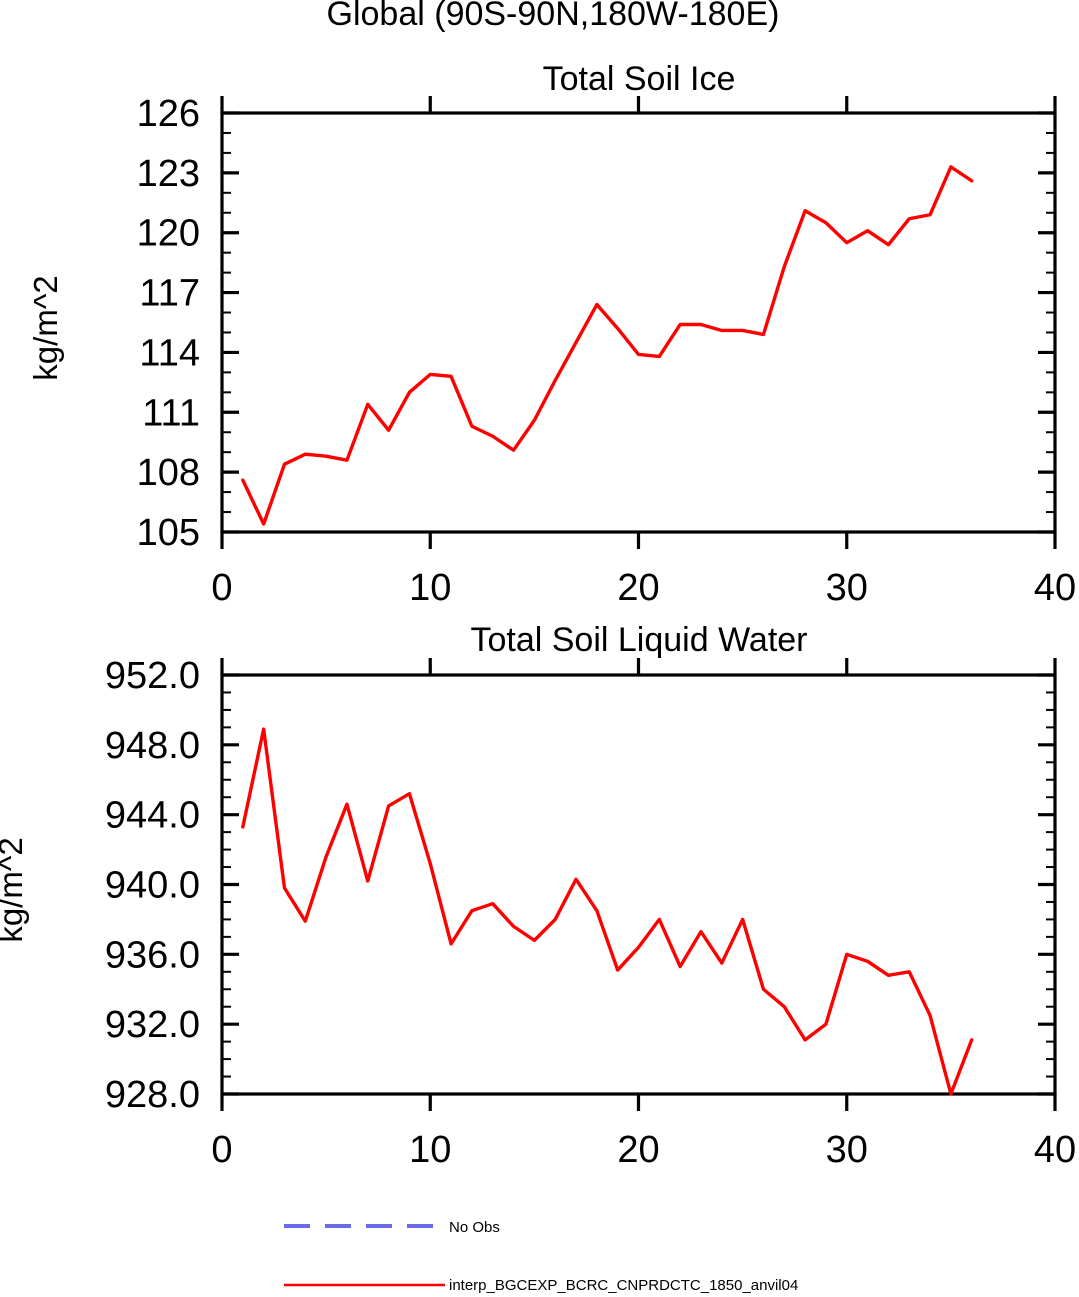 This screenshot has width=1079, height=1297. What do you see at coordinates (392, 1227) in the screenshot?
I see `legend-entry-no-obs: No Obs` at bounding box center [392, 1227].